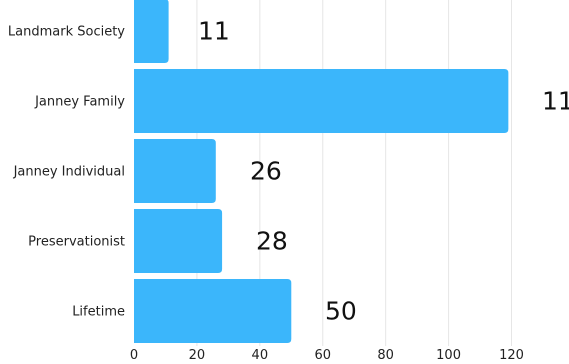 This screenshot has height=364, width=569. Describe the element at coordinates (76, 242) in the screenshot. I see `category-label: Preservationist` at that location.